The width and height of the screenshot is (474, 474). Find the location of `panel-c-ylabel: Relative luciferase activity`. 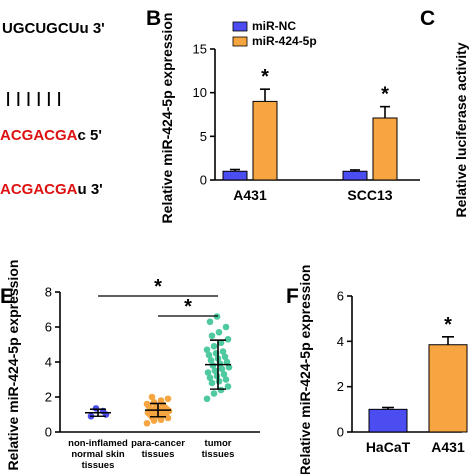

panel-c-ylabel: Relative luciferase activity is located at coordinates (461, 129).